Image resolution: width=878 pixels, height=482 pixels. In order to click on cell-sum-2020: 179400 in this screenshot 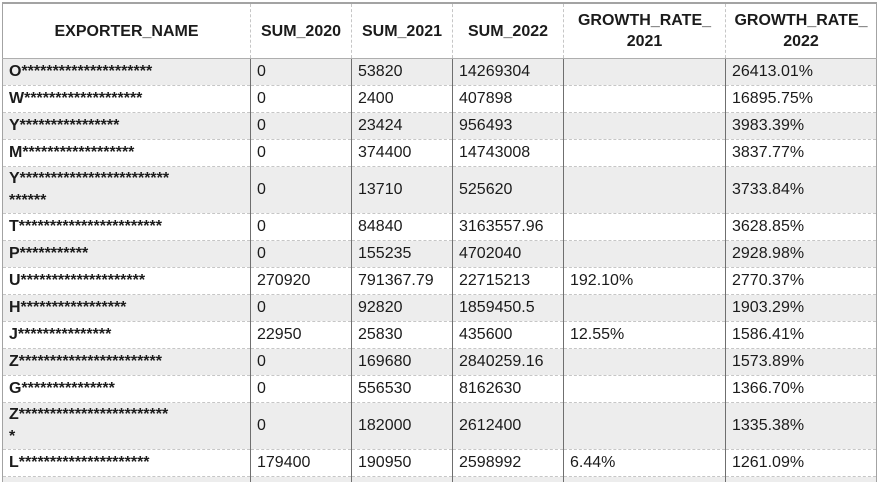, I will do `click(301, 463)`.